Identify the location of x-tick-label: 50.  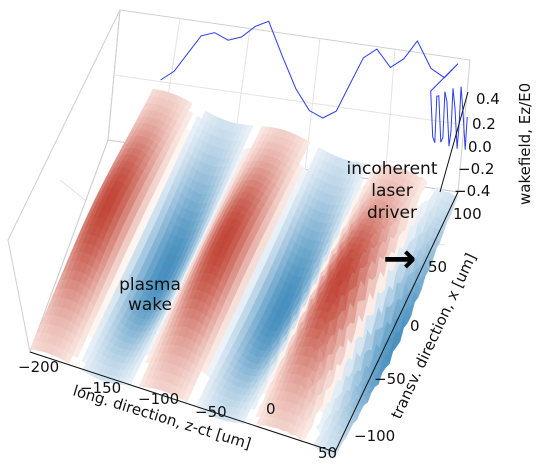
(327, 453).